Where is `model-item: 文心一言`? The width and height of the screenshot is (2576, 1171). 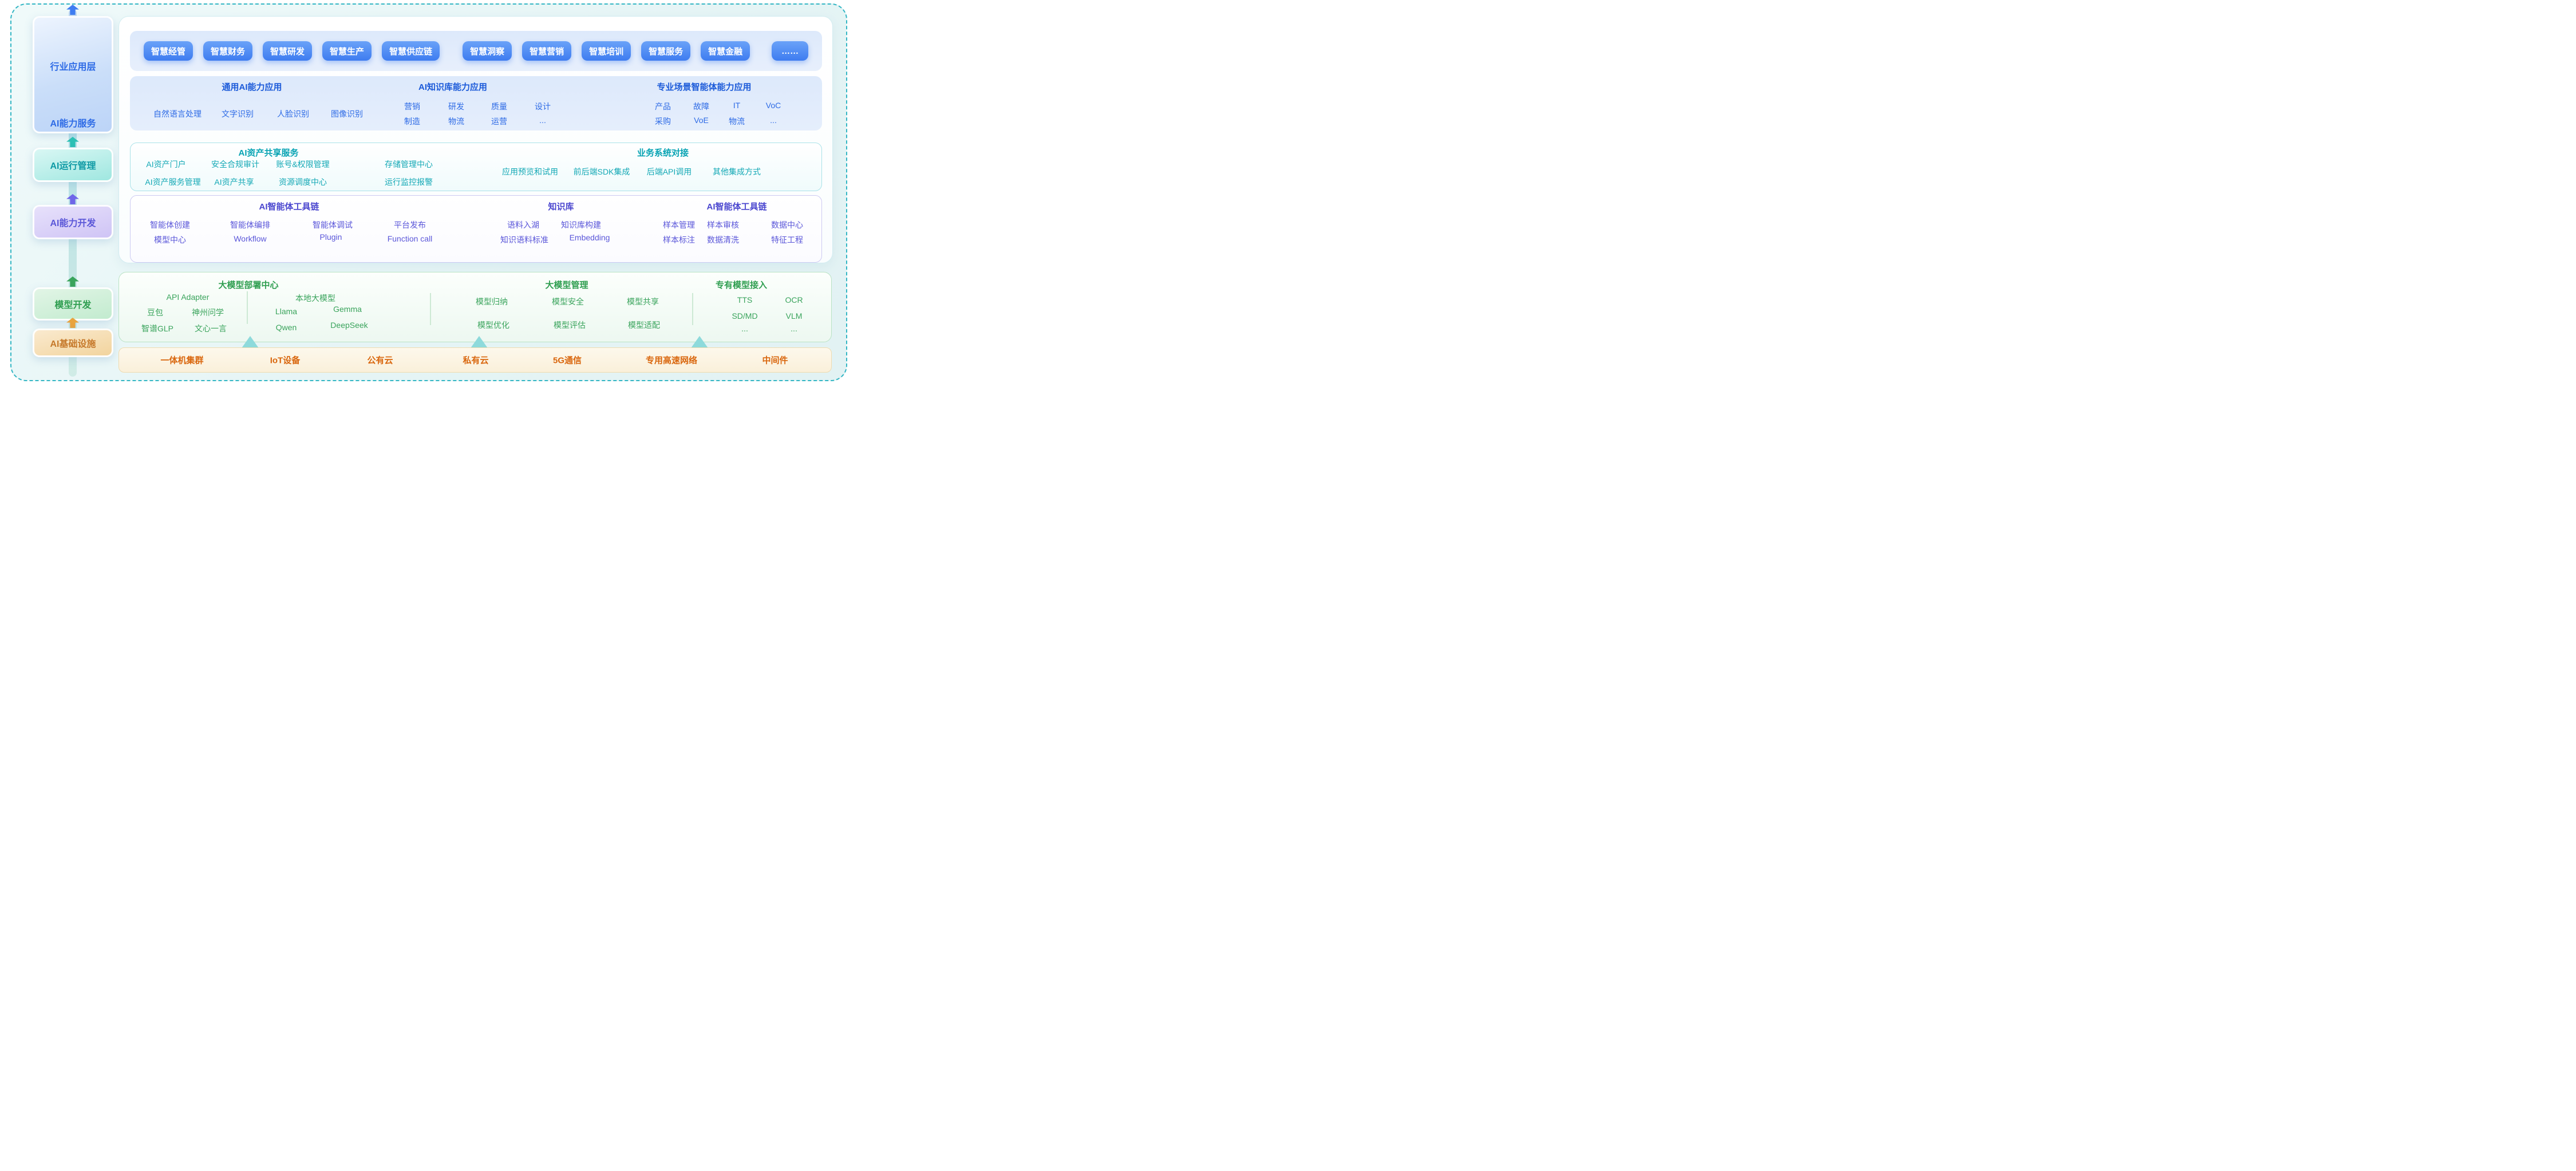
model-item: 文心一言 is located at coordinates (211, 328).